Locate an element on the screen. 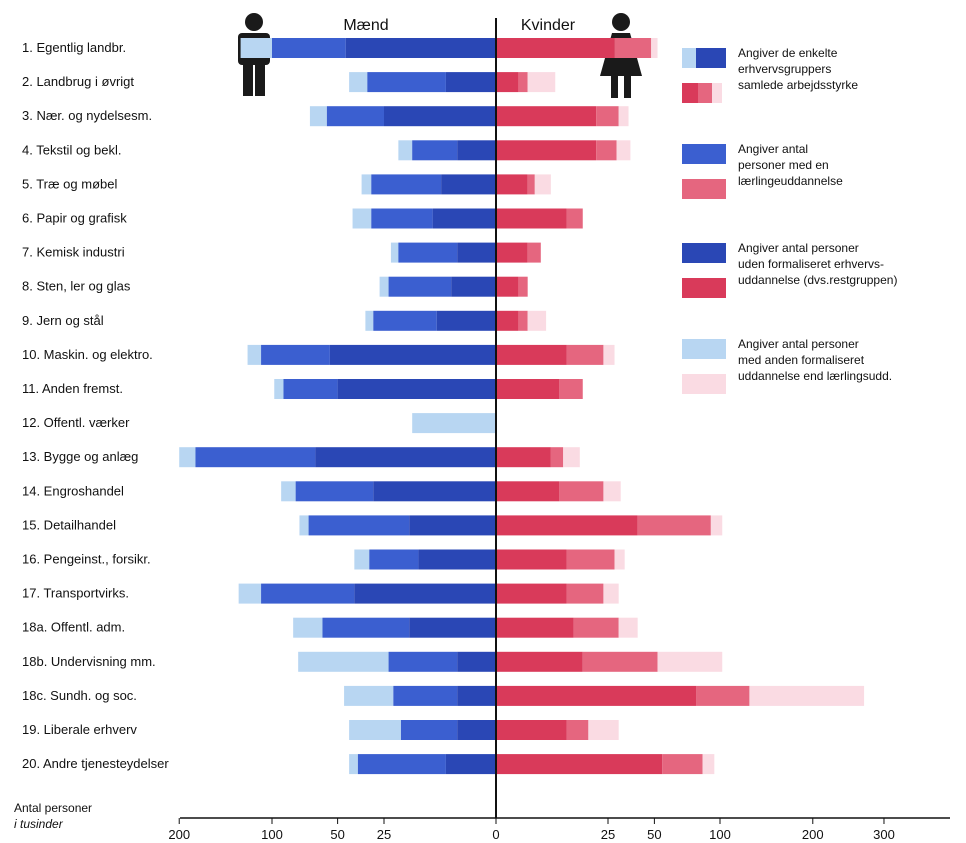 This screenshot has height=843, width=966. right-tick-label: 100 is located at coordinates (720, 834).